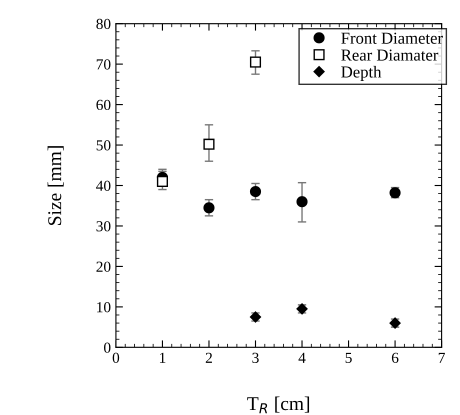 Image resolution: width=460 pixels, height=415 pixels. What do you see at coordinates (278, 405) in the screenshot?
I see `x-axis-title: T$_{R}$ [cm]` at bounding box center [278, 405].